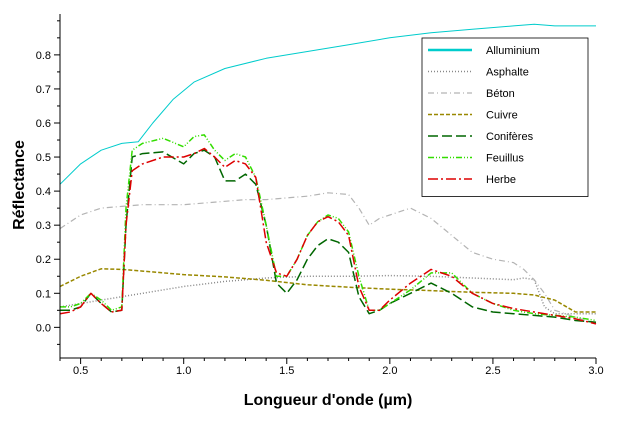  What do you see at coordinates (595, 371) in the screenshot?
I see `x-tick-label: 3.0` at bounding box center [595, 371].